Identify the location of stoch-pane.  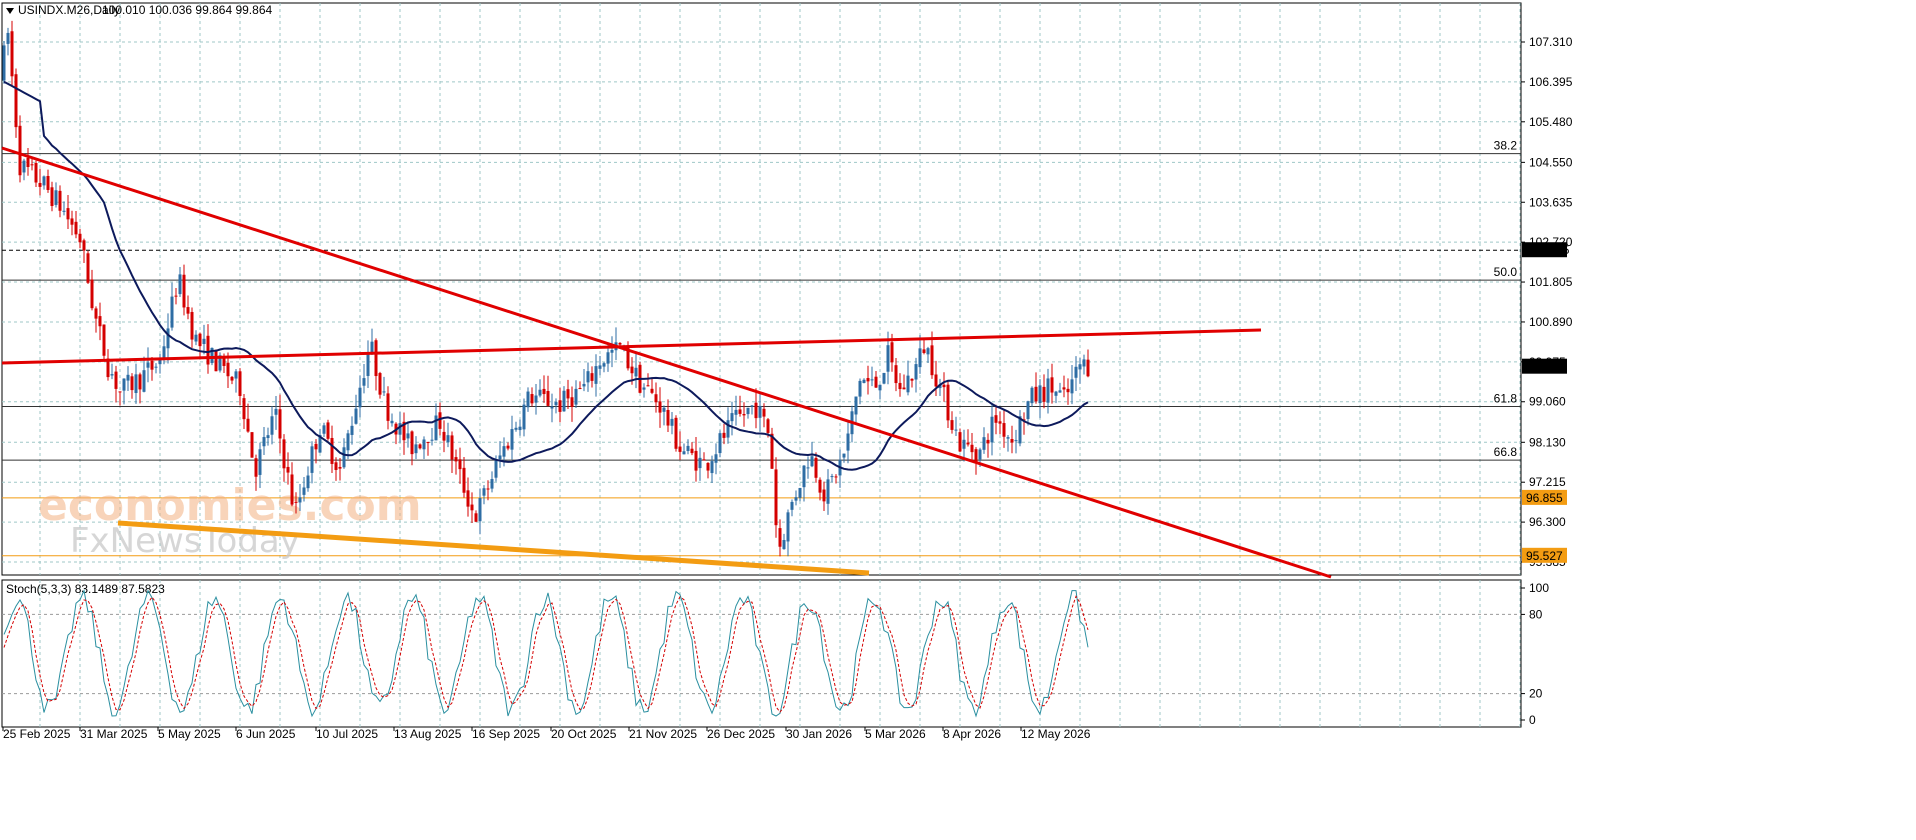
(761, 653).